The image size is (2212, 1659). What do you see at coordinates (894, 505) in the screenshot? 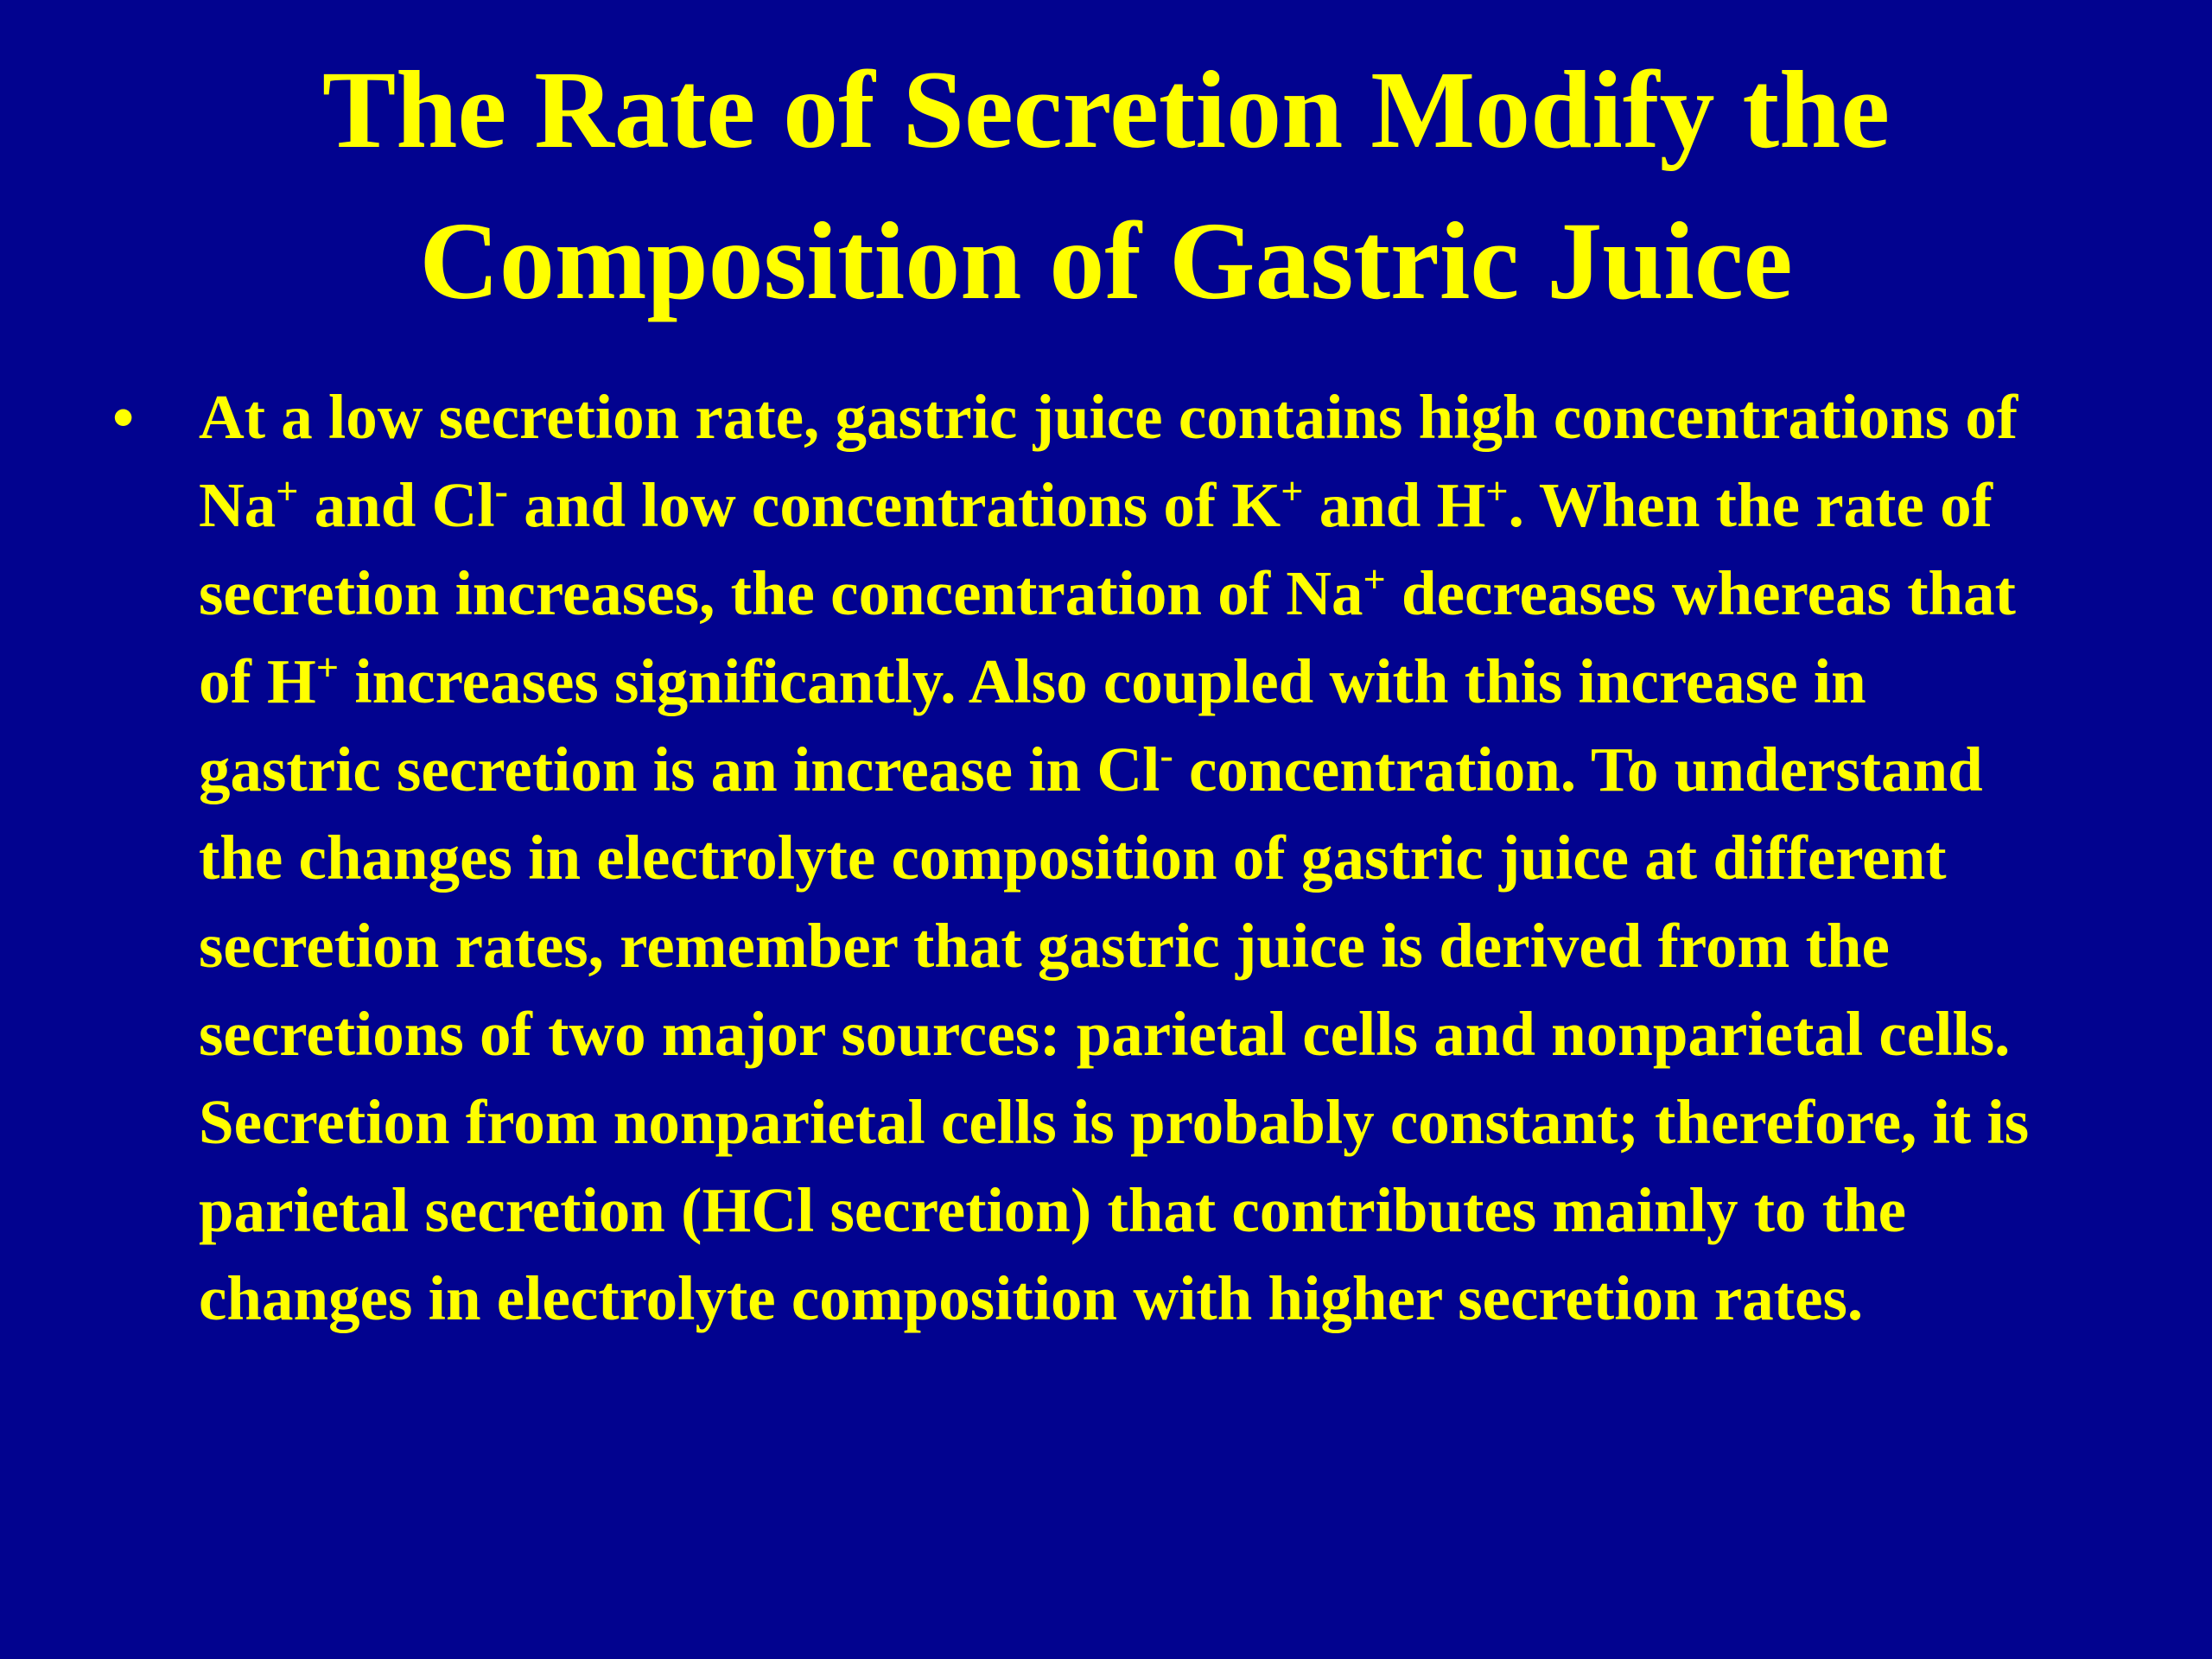
I see `text-run: and low concentrations of K` at bounding box center [894, 505].